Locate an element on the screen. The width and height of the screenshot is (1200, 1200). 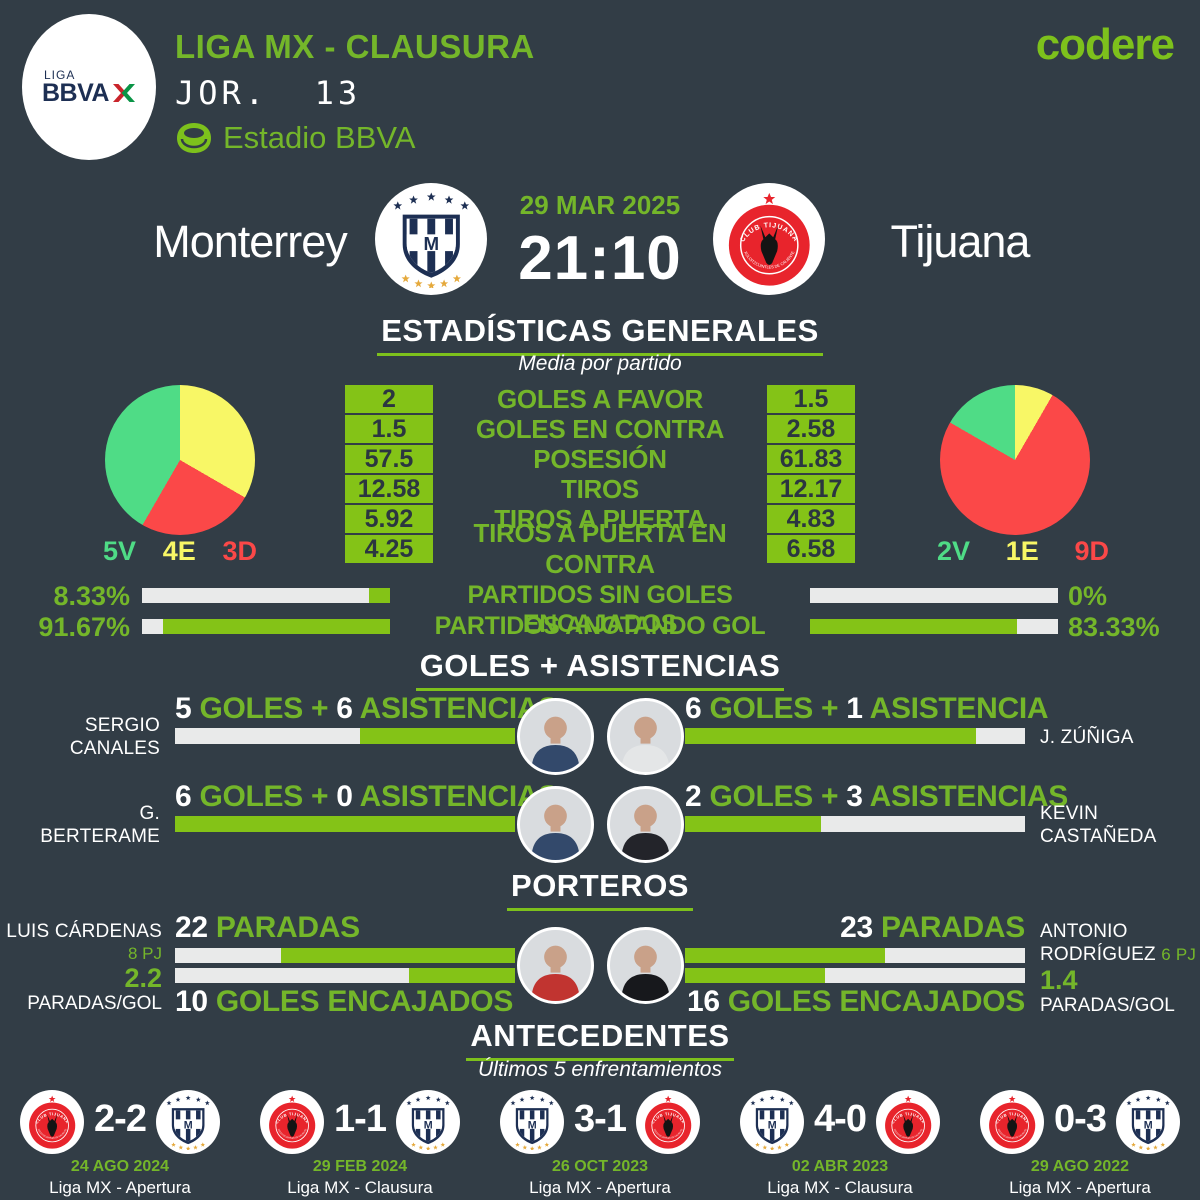
home-goalkeeper-photo is located at coordinates (555, 965).